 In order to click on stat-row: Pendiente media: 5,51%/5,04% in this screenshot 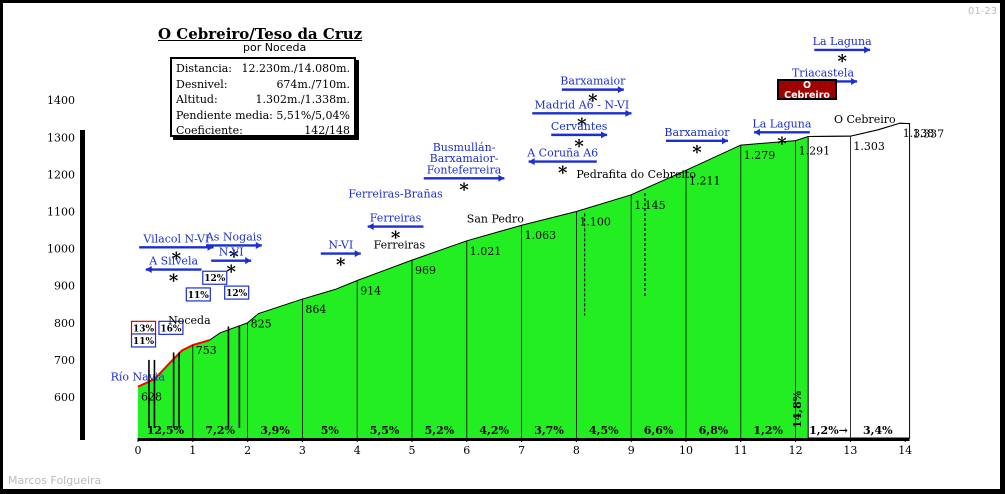, I will do `click(263, 116)`.